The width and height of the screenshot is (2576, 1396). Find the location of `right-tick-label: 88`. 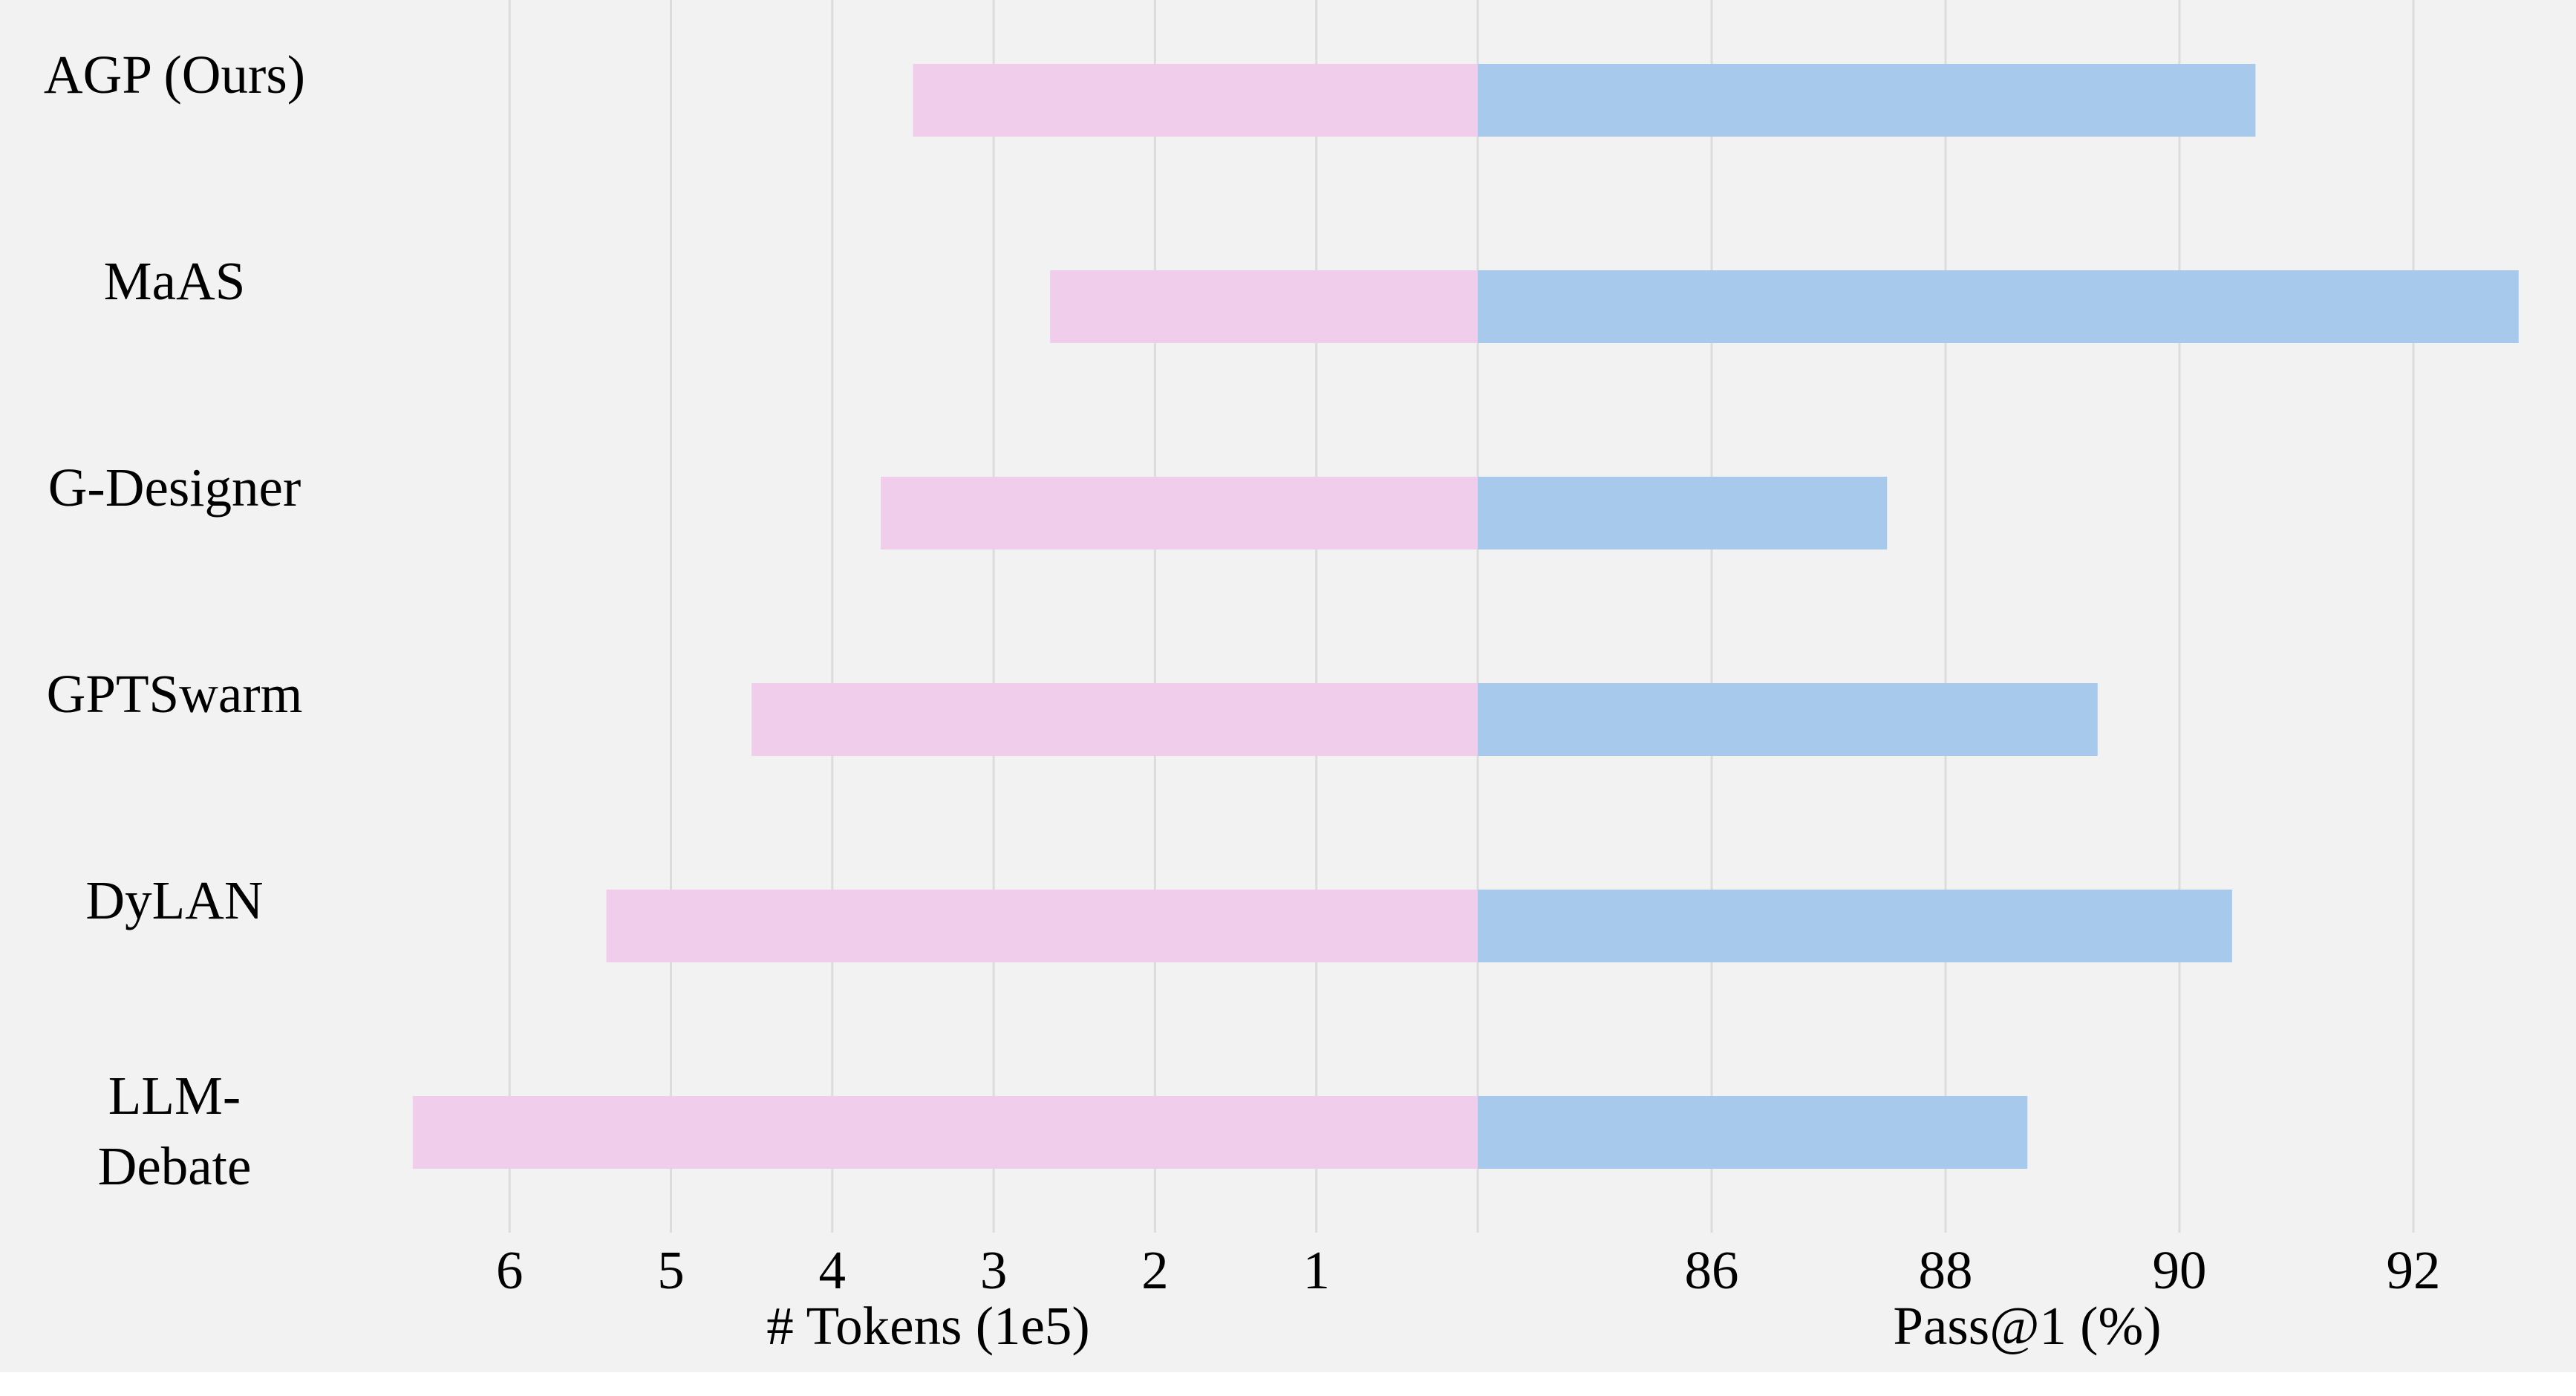

right-tick-label: 88 is located at coordinates (1946, 1270).